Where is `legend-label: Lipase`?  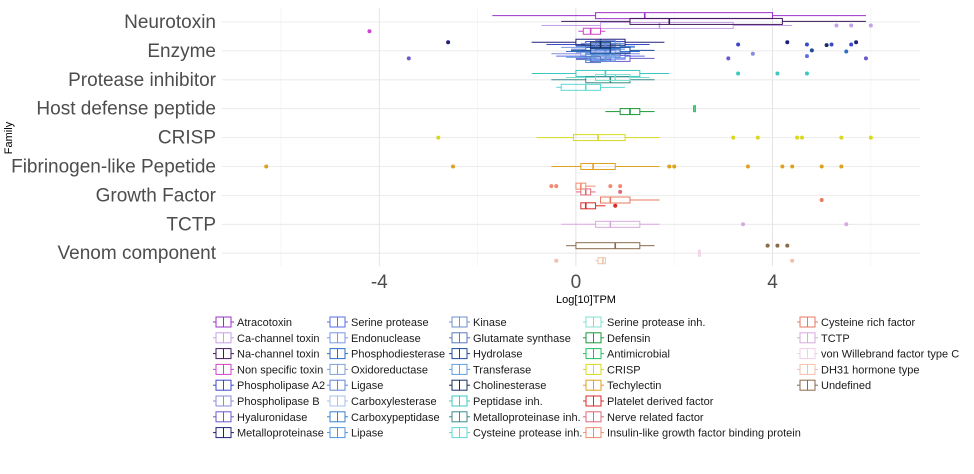 legend-label: Lipase is located at coordinates (367, 434).